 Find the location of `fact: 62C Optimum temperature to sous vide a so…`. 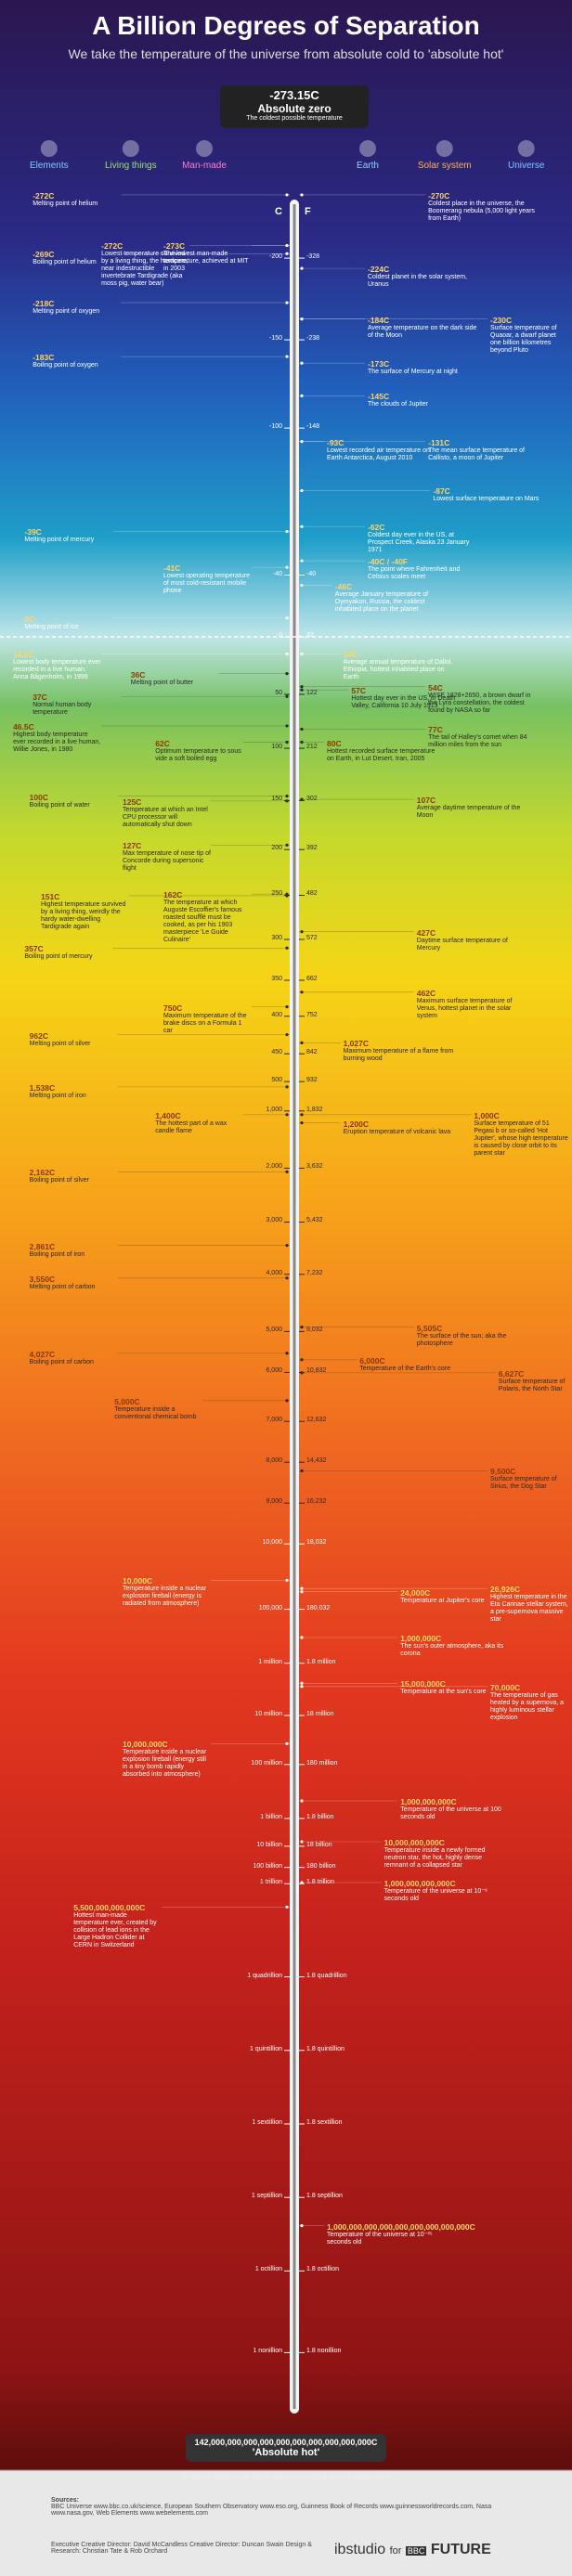

fact: 62C Optimum temperature to sous vide a so… is located at coordinates (199, 751).